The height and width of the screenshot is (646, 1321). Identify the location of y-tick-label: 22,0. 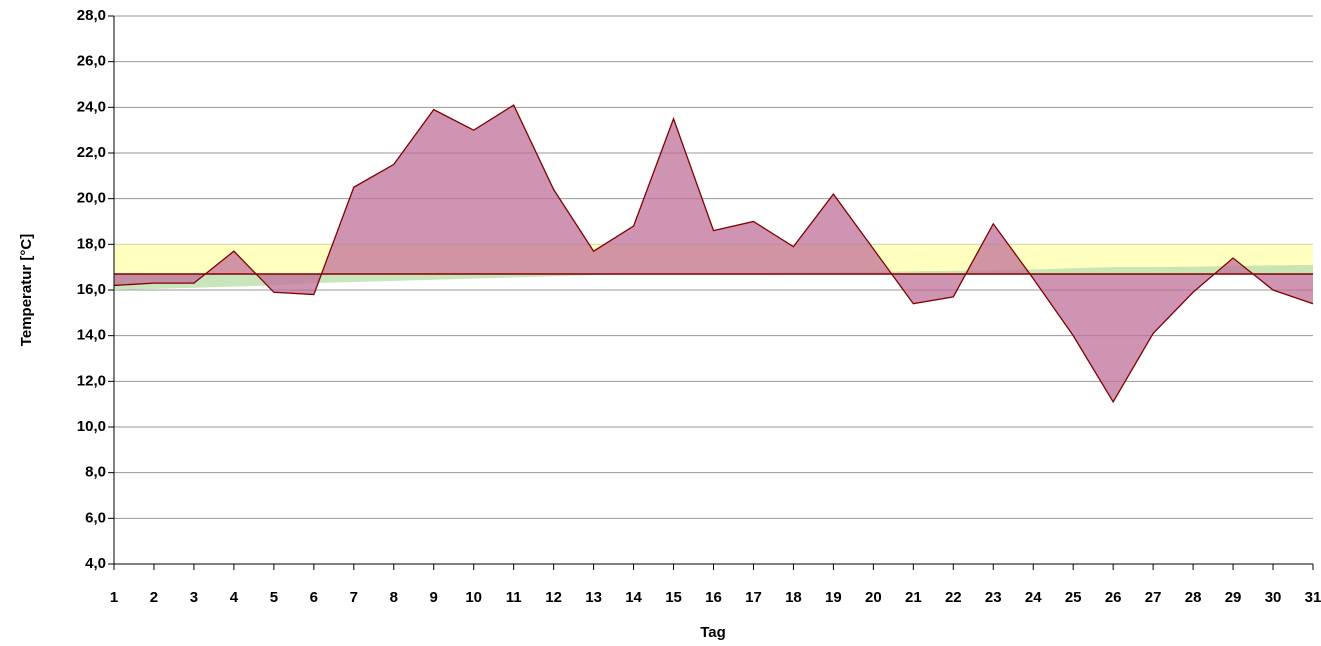
(91, 152).